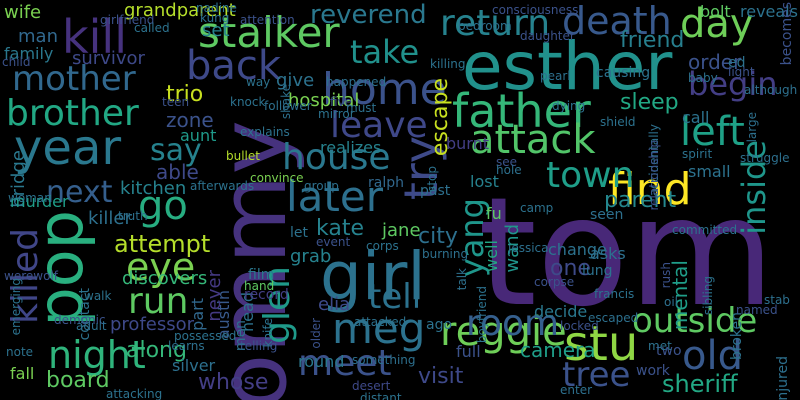 The image size is (800, 400). Describe the element at coordinates (158, 301) in the screenshot. I see `word-run: run` at that location.